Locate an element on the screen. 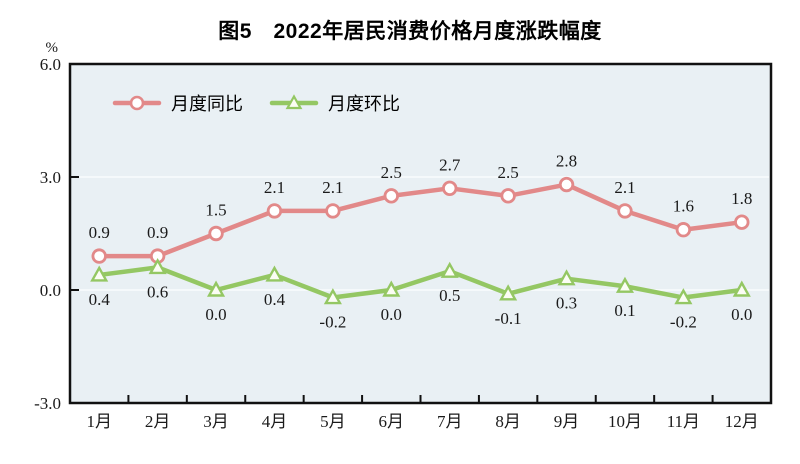 The image size is (800, 464). data-point-label: 1.6 is located at coordinates (683, 206).